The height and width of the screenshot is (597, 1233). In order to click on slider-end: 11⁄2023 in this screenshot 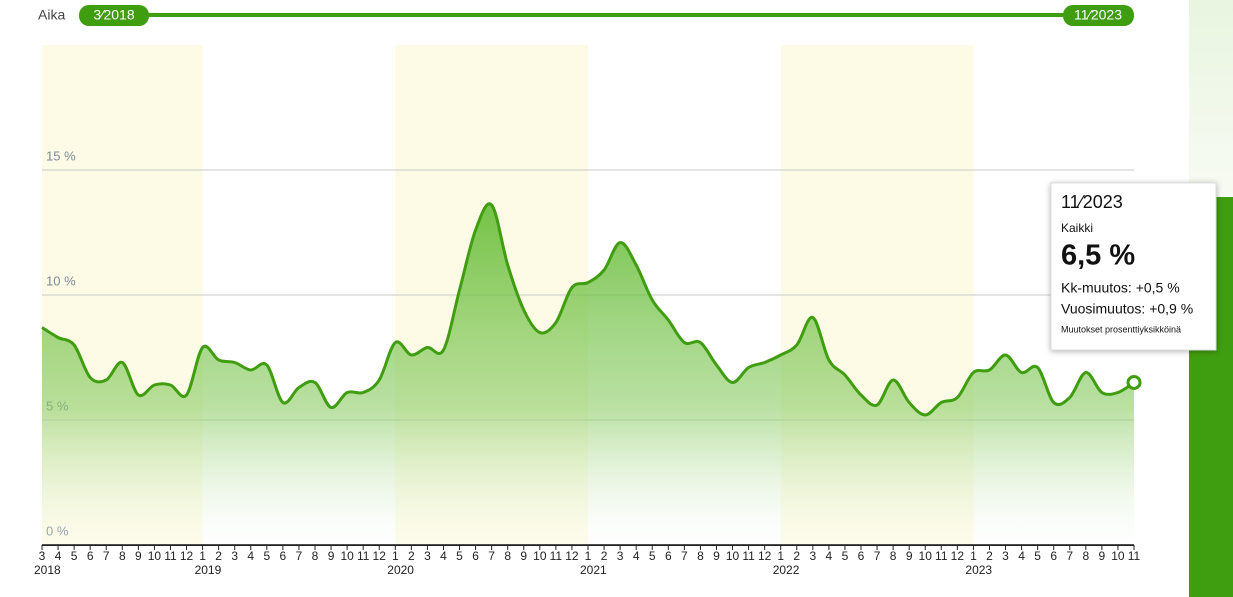, I will do `click(1098, 15)`.